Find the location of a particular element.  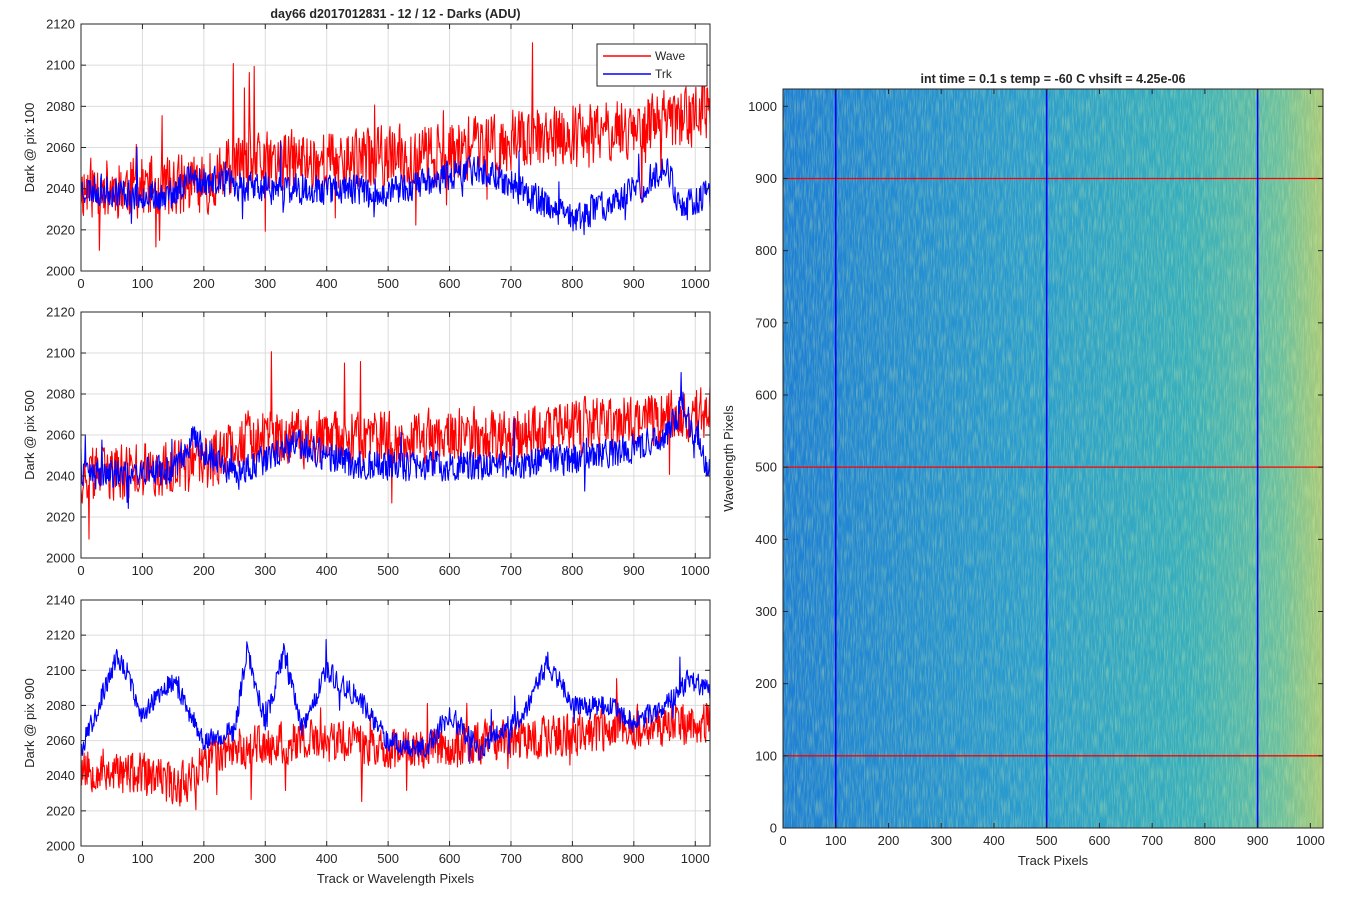

legend-label-wave: Wave is located at coordinates (670, 56).